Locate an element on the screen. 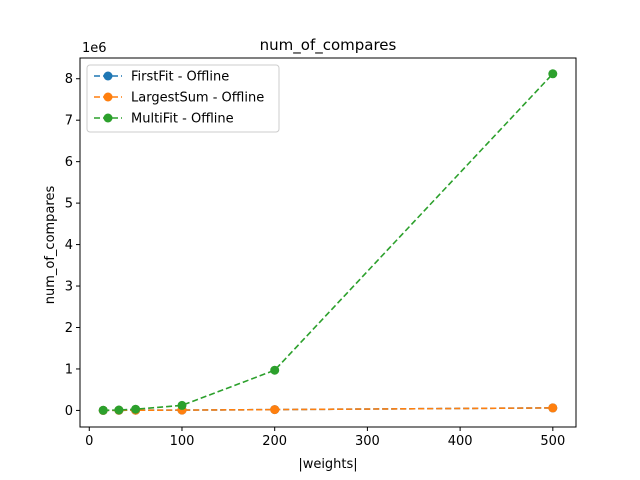 The image size is (640, 480). y-tick-label-2: 2 is located at coordinates (69, 328).